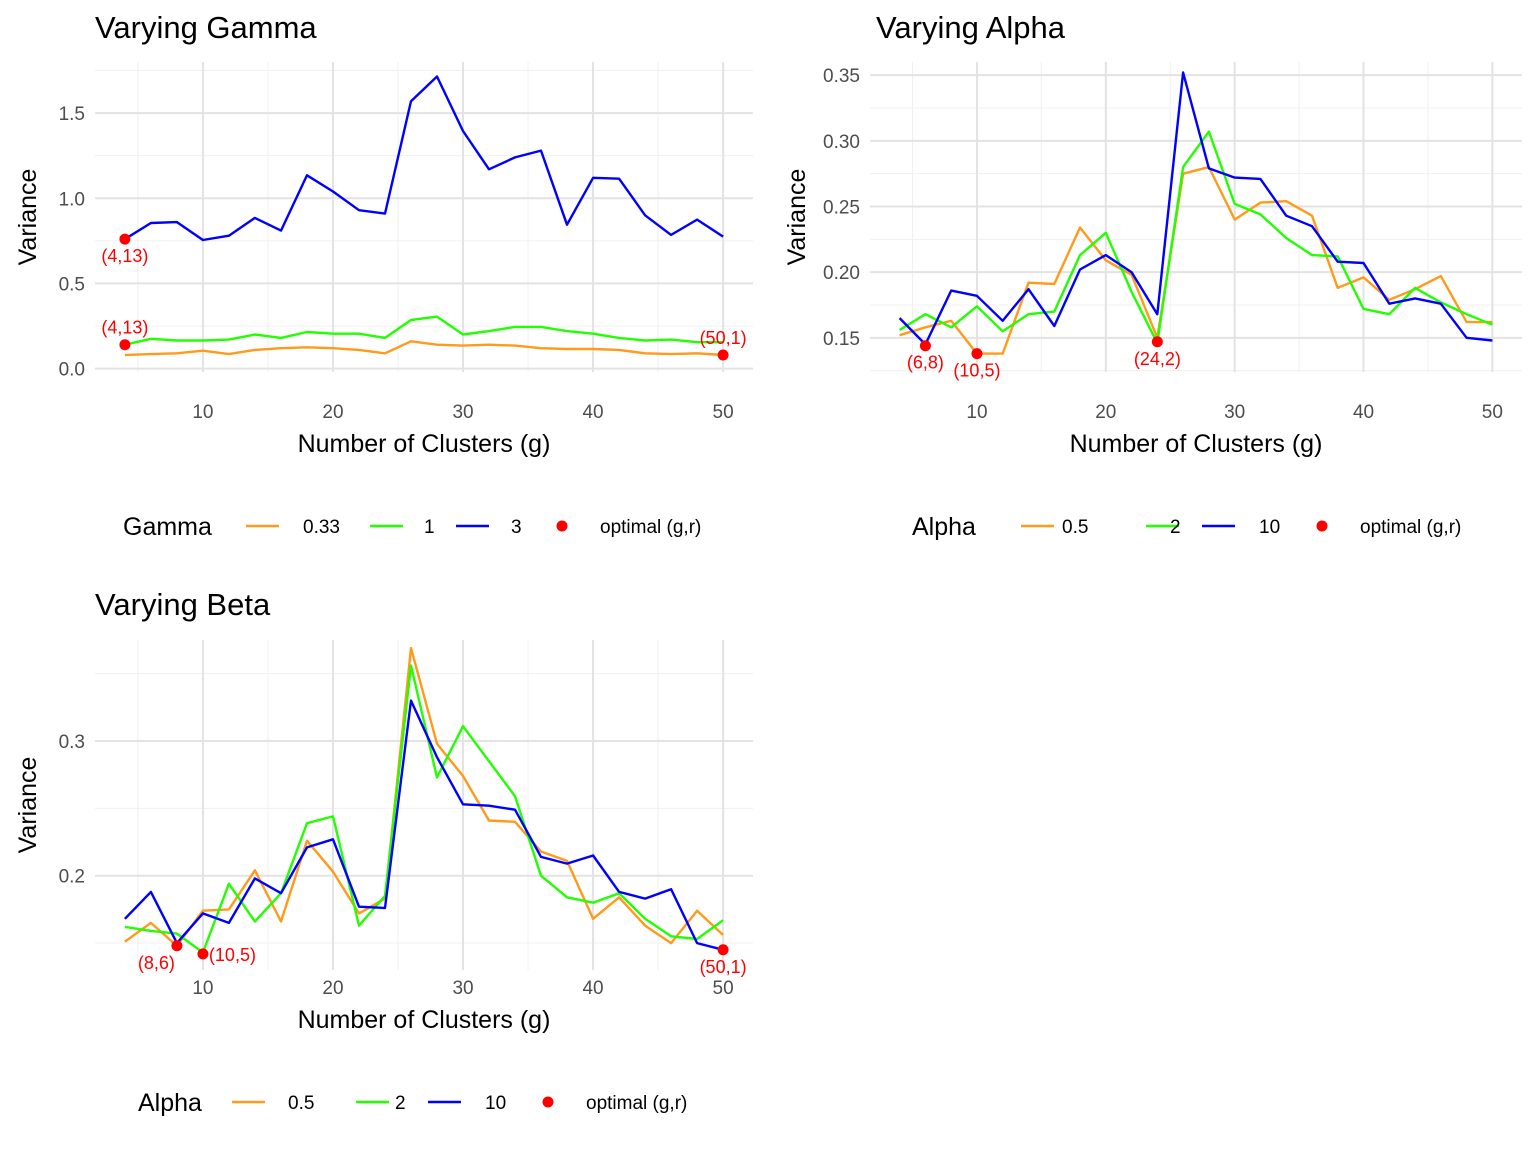  Describe the element at coordinates (156, 963) in the screenshot. I see `optimal-point-label: (8,6)` at that location.